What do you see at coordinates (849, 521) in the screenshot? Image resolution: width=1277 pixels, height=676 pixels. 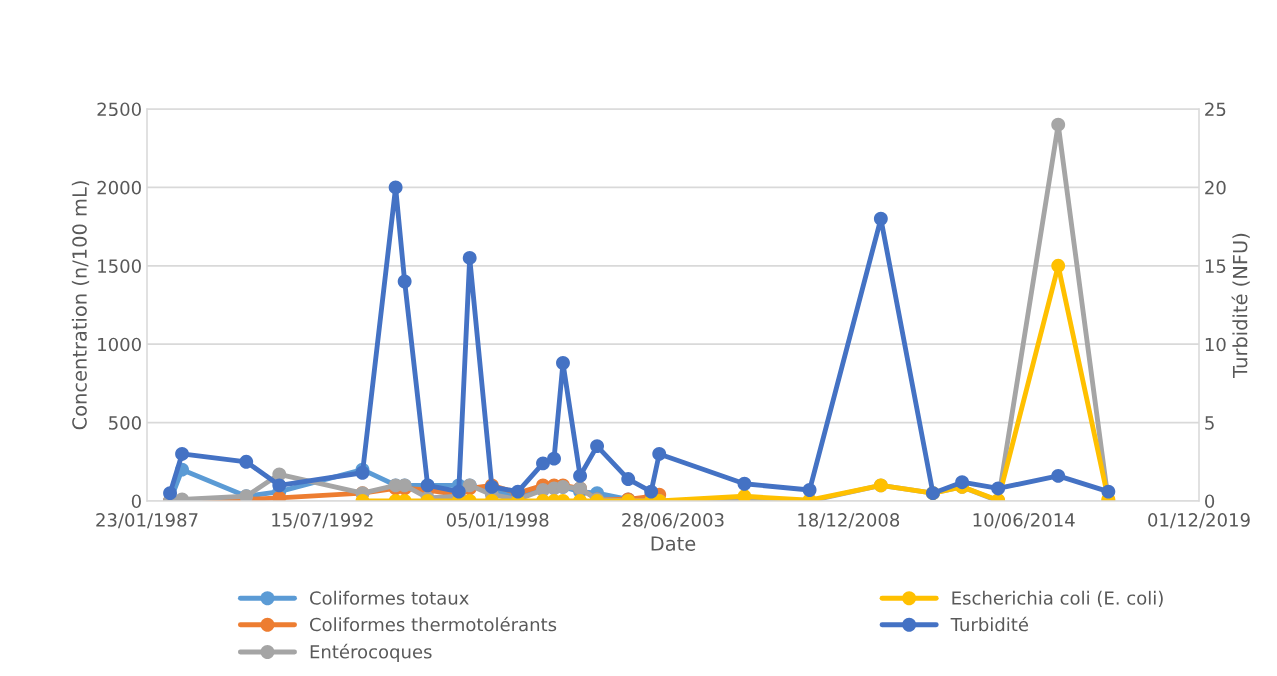 I see `x-tick-label: 18/12/2008` at bounding box center [849, 521].